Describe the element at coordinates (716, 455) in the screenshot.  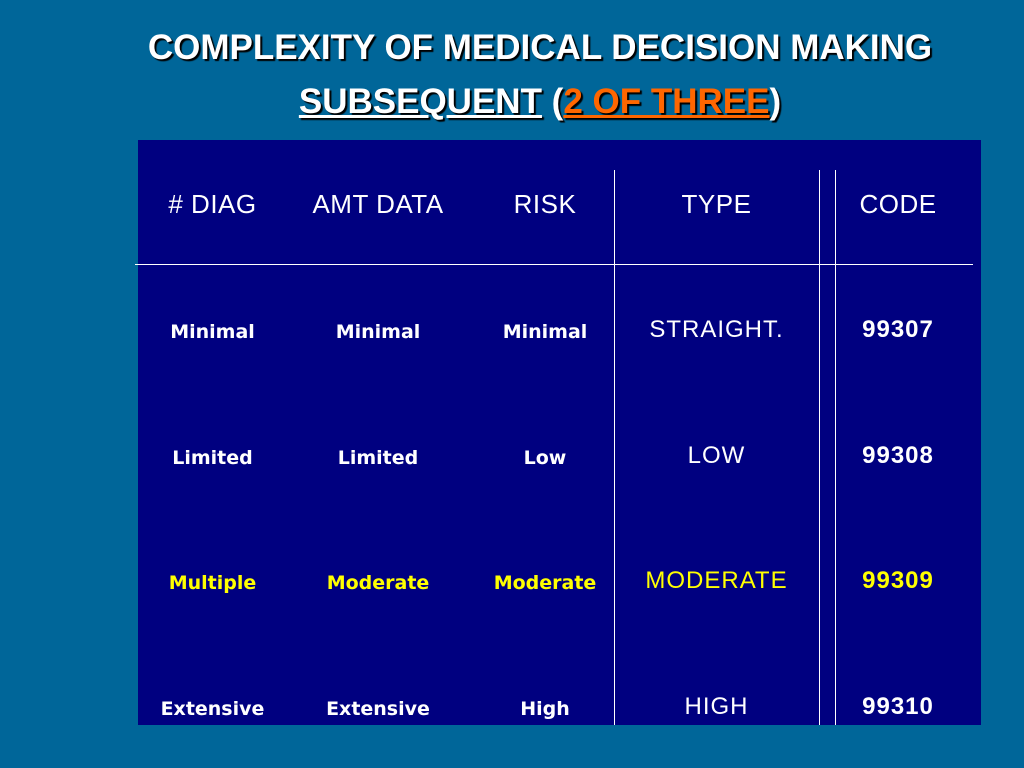
I see `cell-type: LOW` at that location.